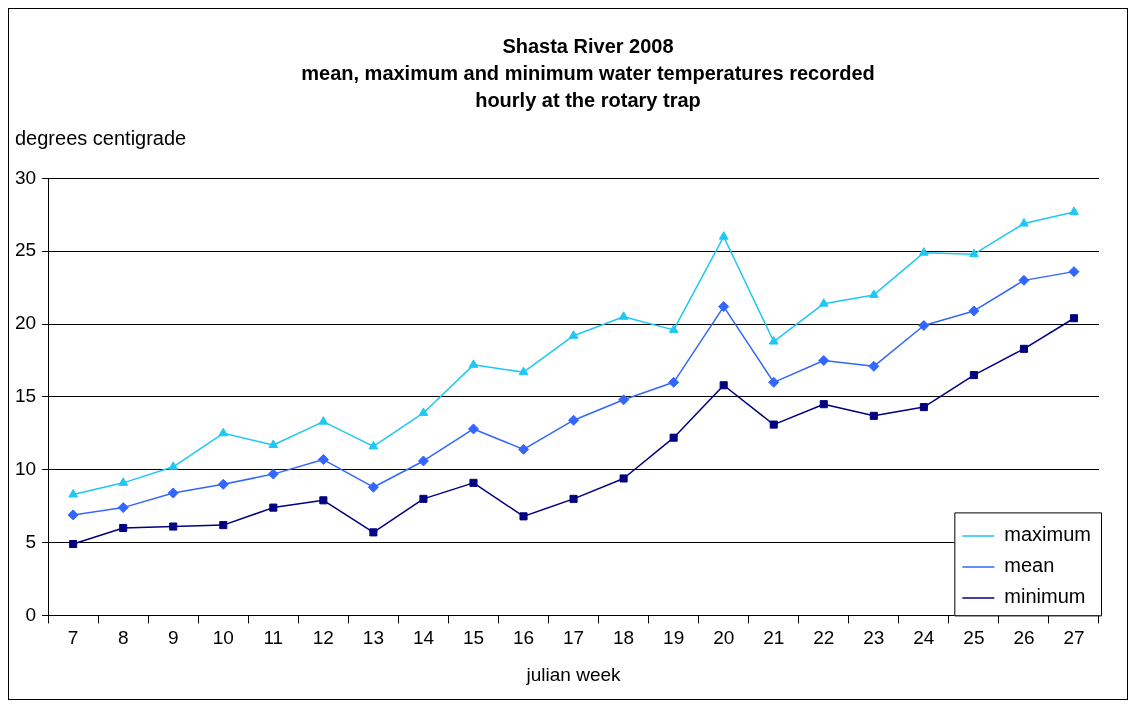 Image resolution: width=1138 pixels, height=709 pixels. I want to click on x-tick-label: 19, so click(674, 638).